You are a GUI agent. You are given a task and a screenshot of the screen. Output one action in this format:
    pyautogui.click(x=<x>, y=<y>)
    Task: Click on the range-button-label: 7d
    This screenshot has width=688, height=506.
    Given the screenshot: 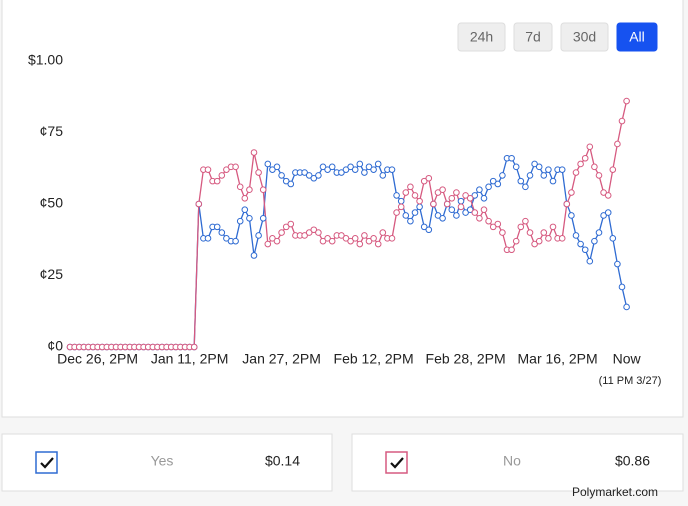 What is the action you would take?
    pyautogui.click(x=533, y=37)
    